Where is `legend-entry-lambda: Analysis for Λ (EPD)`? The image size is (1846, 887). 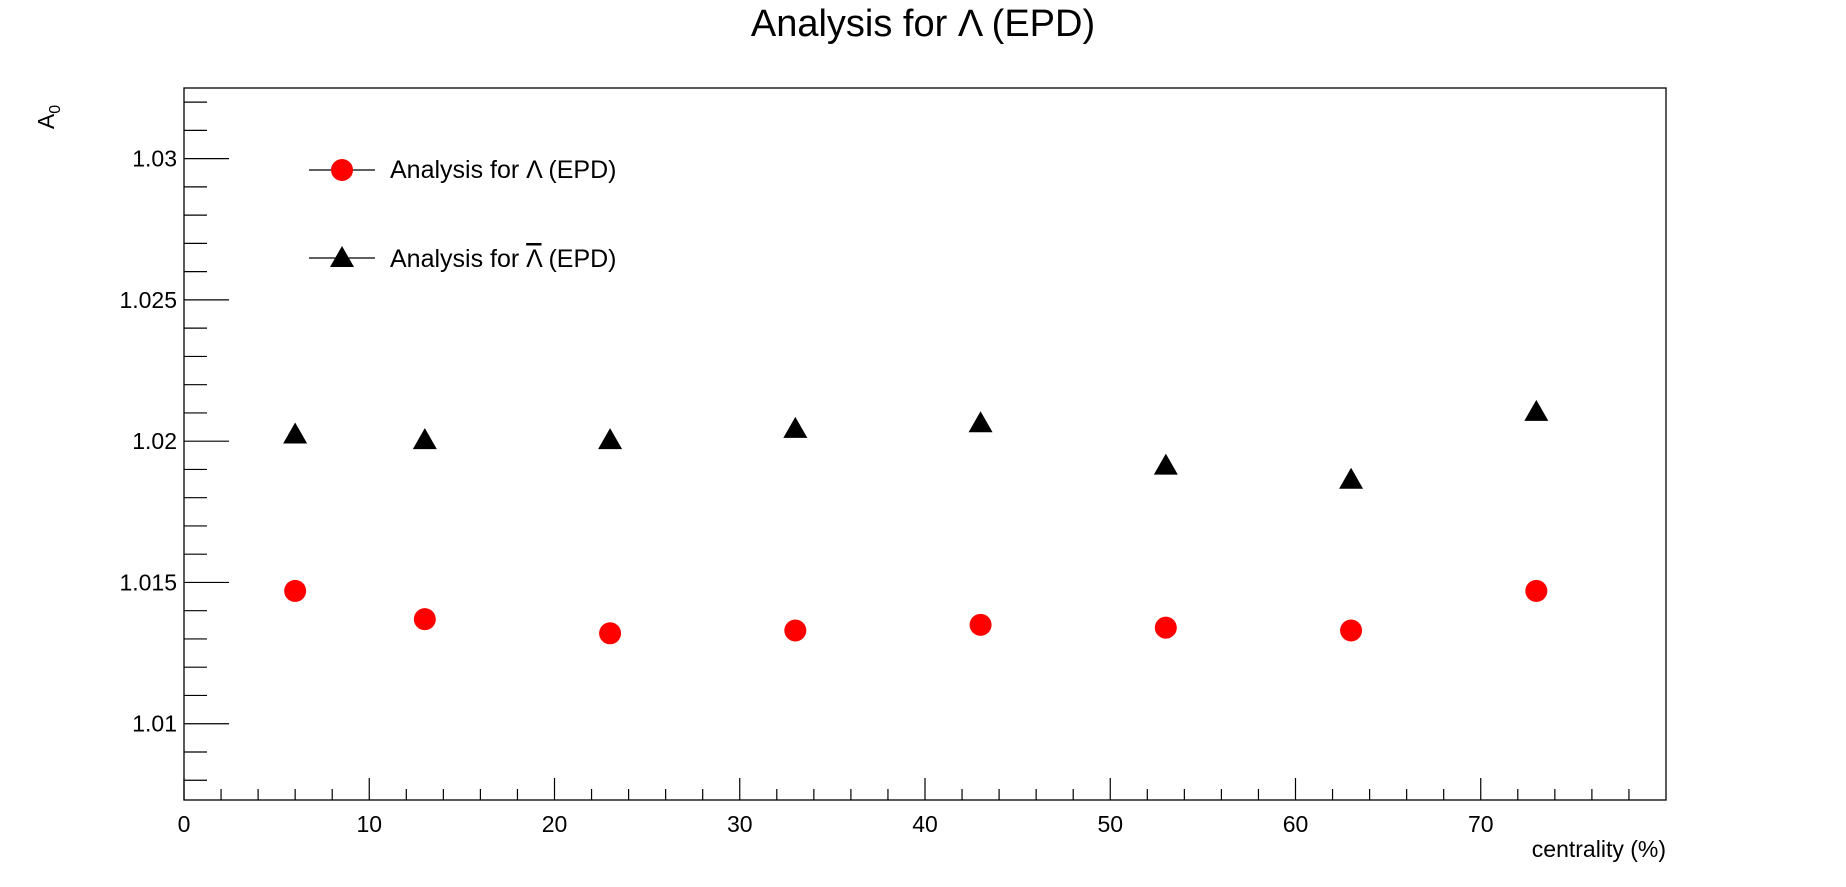 legend-entry-lambda: Analysis for Λ (EPD) is located at coordinates (462, 170).